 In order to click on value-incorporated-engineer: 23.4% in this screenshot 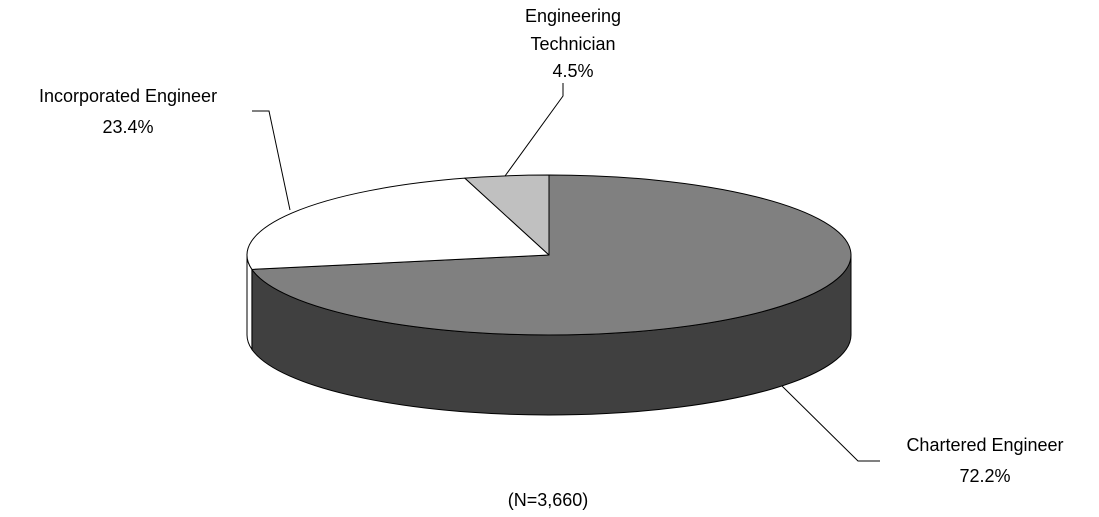, I will do `click(127, 127)`.